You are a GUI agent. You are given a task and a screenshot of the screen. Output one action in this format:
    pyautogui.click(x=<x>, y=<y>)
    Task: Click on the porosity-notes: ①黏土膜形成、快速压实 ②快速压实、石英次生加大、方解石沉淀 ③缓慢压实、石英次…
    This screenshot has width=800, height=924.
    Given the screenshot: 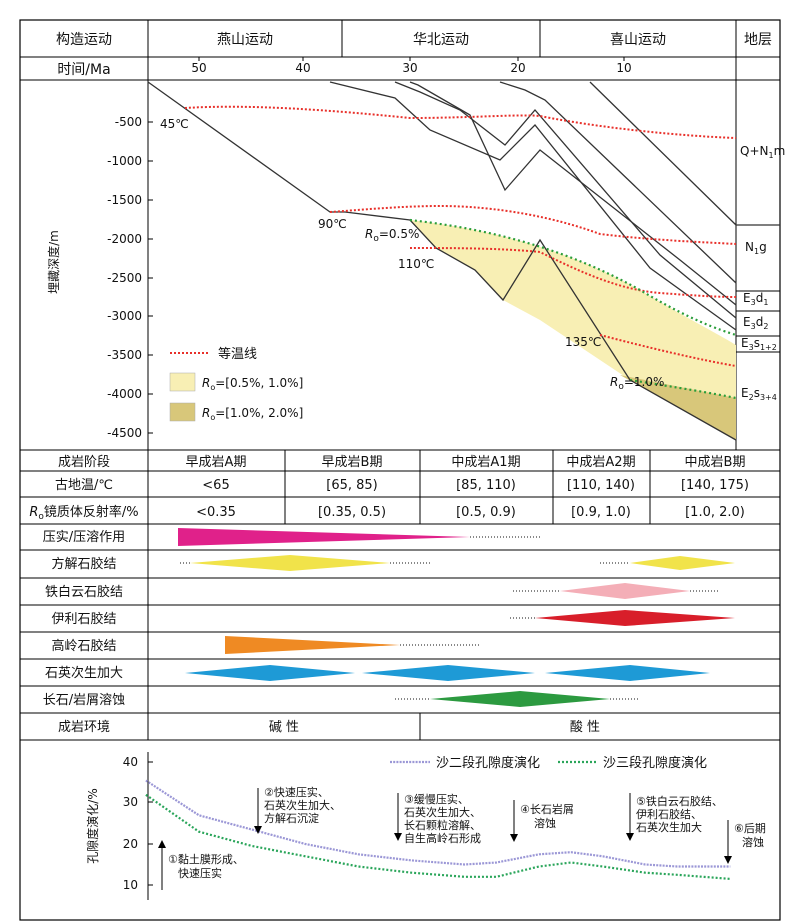 What is the action you would take?
    pyautogui.click(x=462, y=837)
    